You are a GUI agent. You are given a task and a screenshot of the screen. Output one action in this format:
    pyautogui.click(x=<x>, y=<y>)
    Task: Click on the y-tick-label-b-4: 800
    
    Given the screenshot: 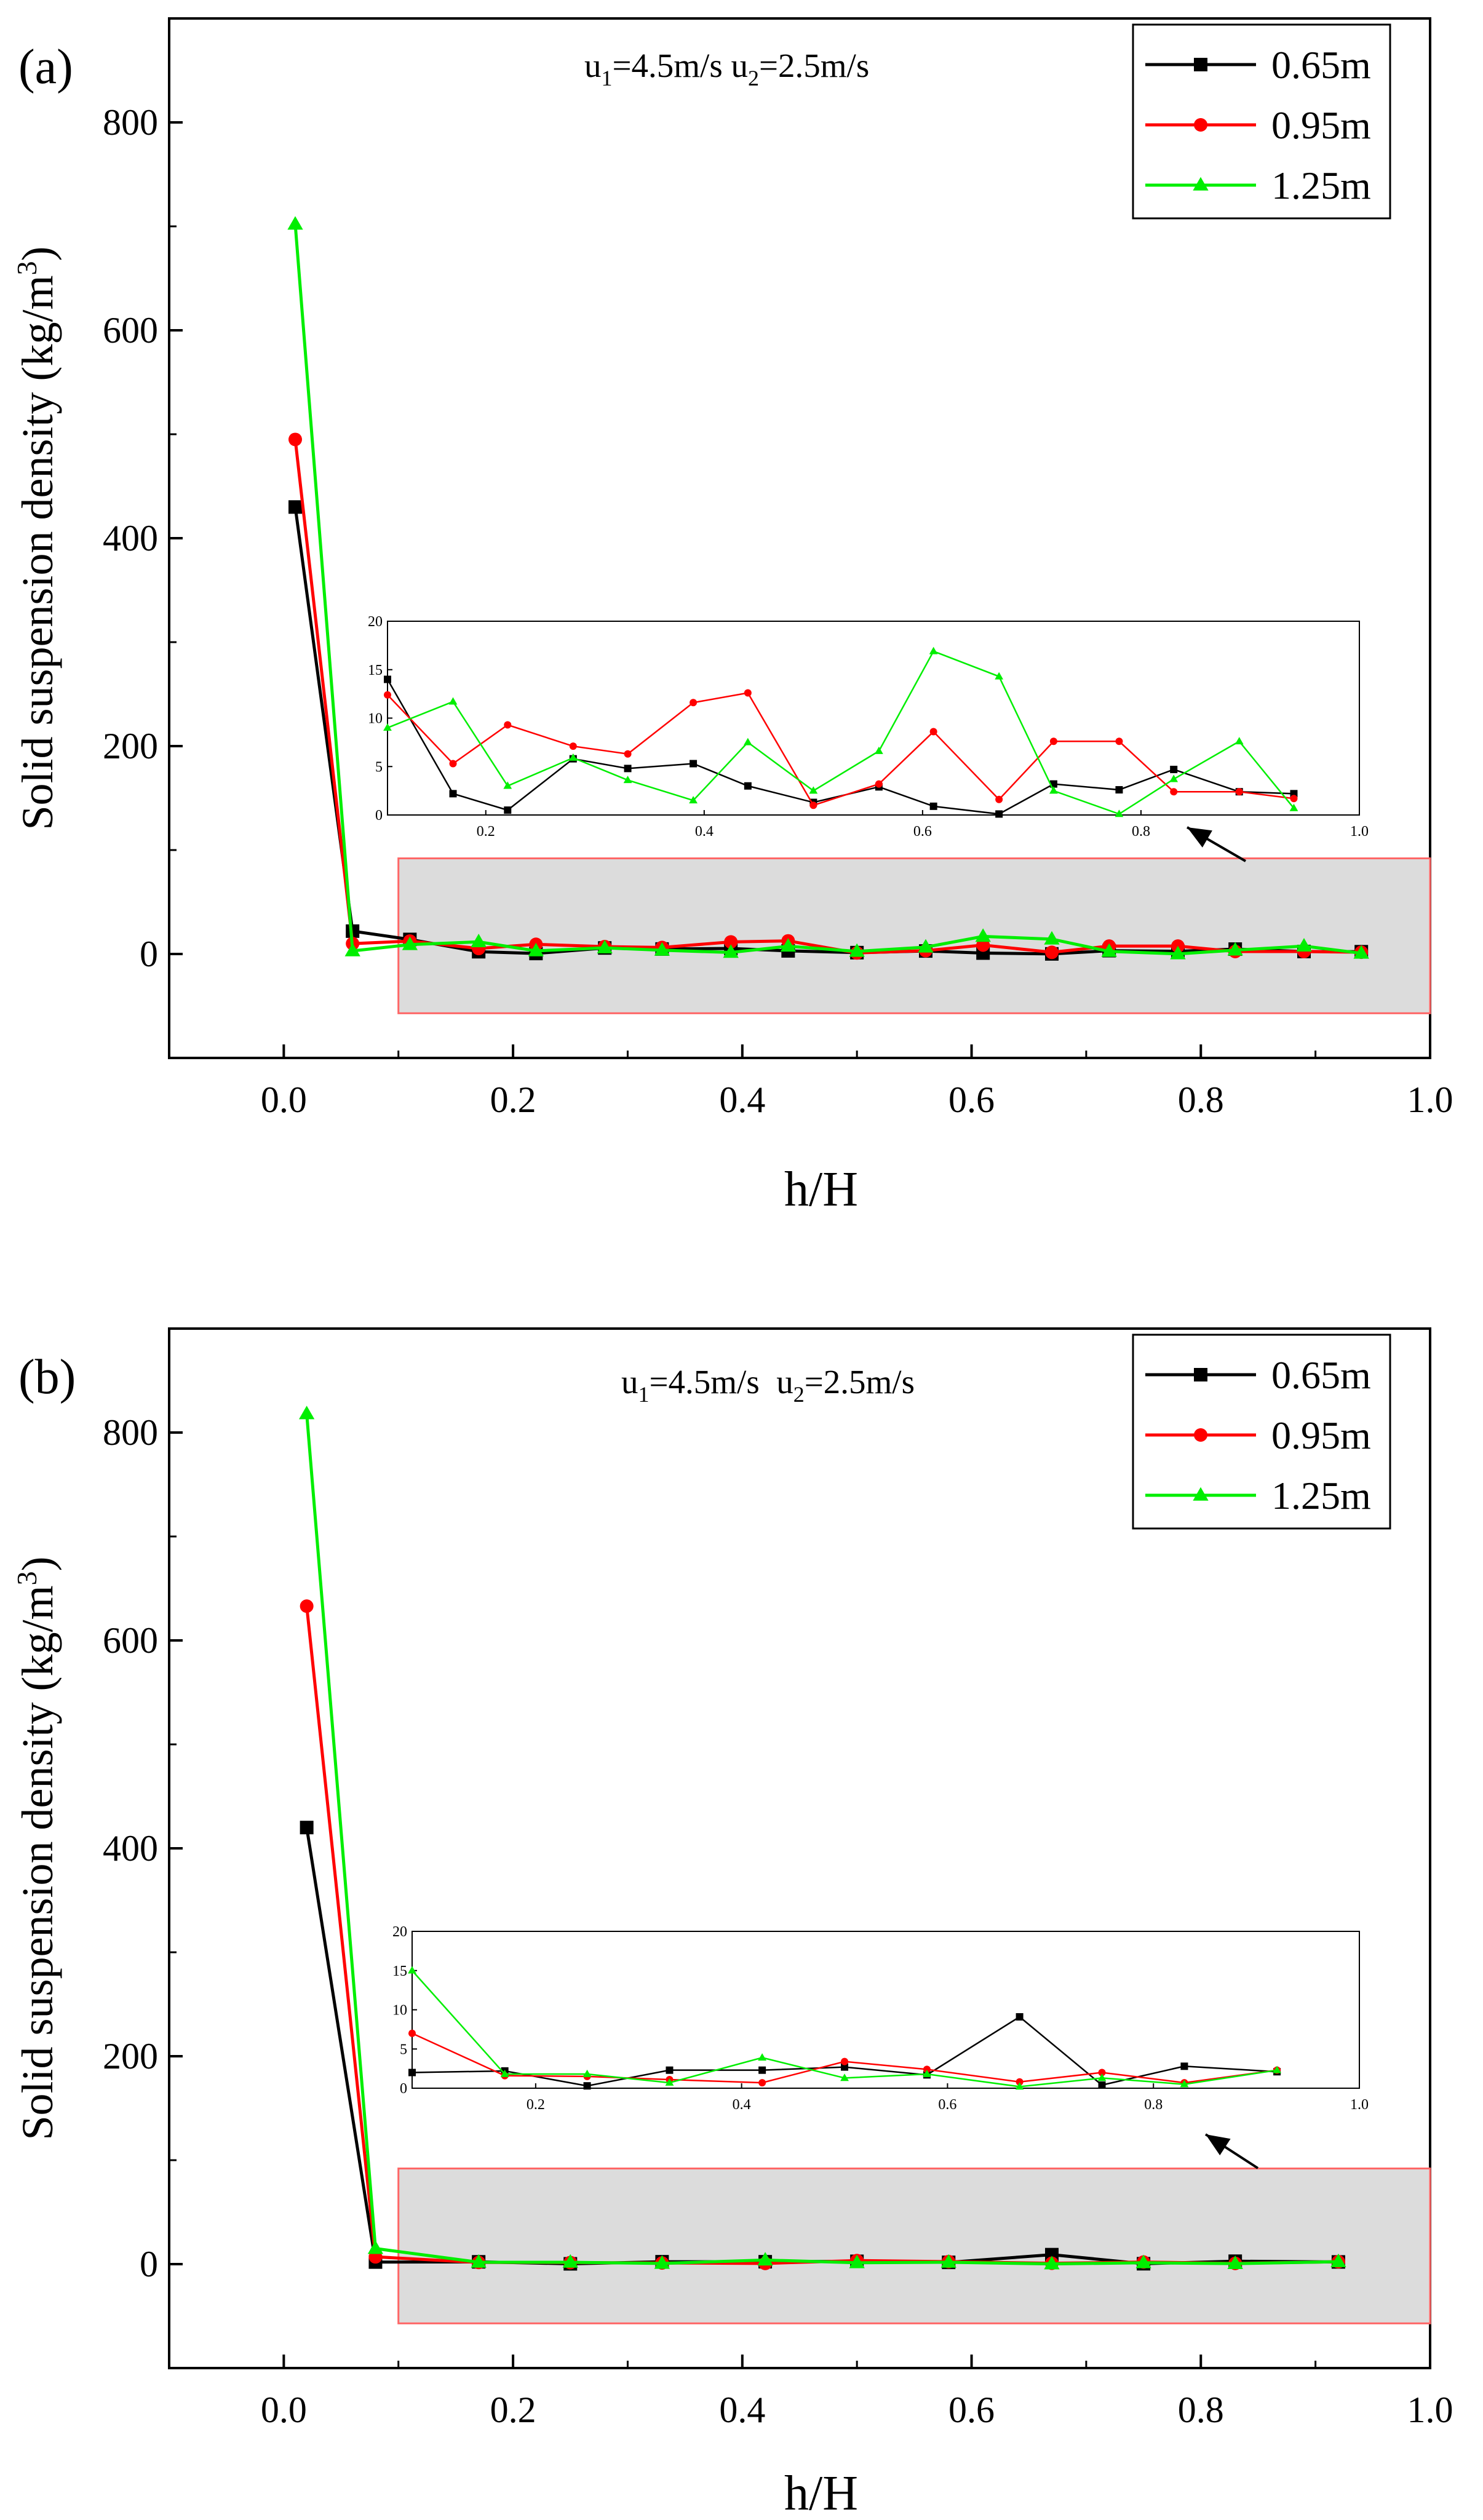 What is the action you would take?
    pyautogui.click(x=131, y=1432)
    